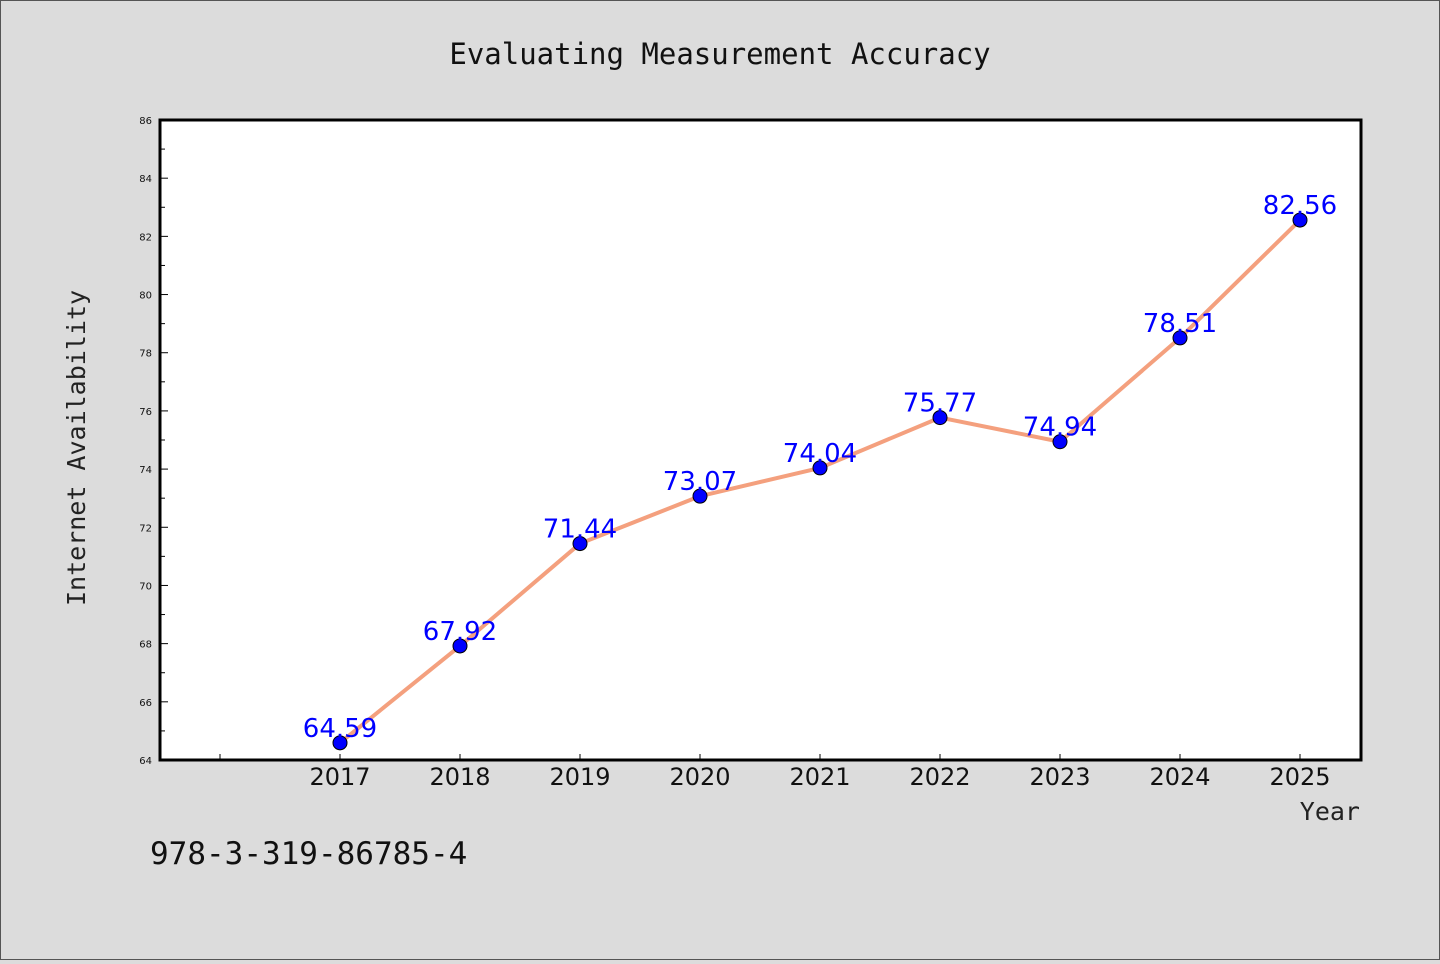 The image size is (1440, 964). I want to click on data-label: 73.07, so click(700, 482).